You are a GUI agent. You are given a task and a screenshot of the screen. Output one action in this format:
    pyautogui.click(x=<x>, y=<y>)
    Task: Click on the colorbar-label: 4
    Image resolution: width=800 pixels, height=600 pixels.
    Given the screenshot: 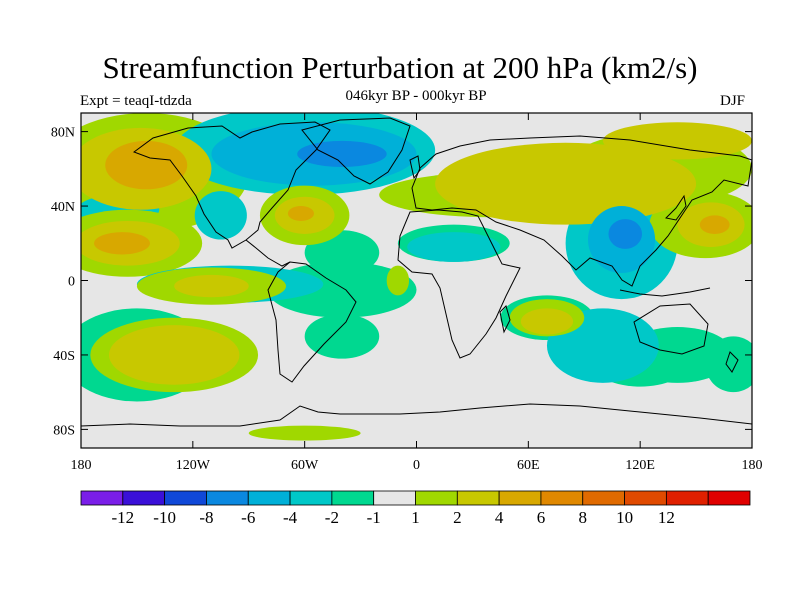 What is the action you would take?
    pyautogui.click(x=499, y=517)
    